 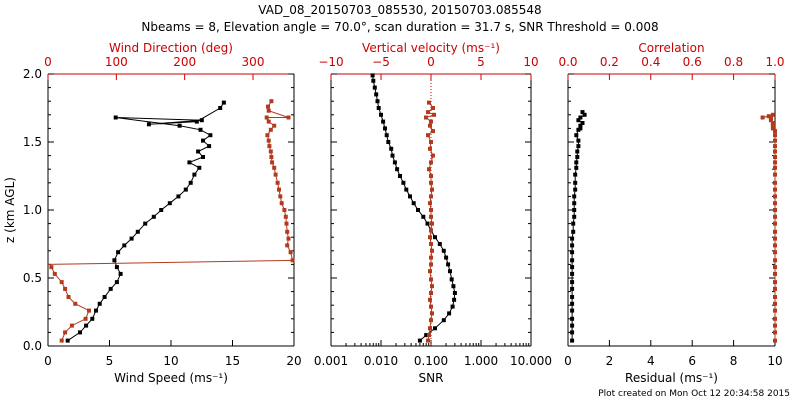 What do you see at coordinates (692, 62) in the screenshot?
I see `x-top-tick-label: 0.6` at bounding box center [692, 62].